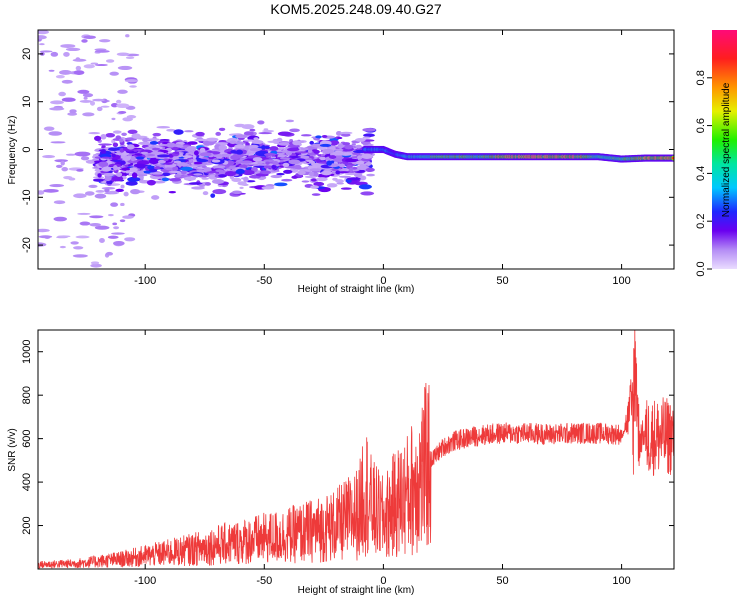 The width and height of the screenshot is (750, 600). What do you see at coordinates (701, 77) in the screenshot?
I see `colorbar-tick-label: 0.8` at bounding box center [701, 77].